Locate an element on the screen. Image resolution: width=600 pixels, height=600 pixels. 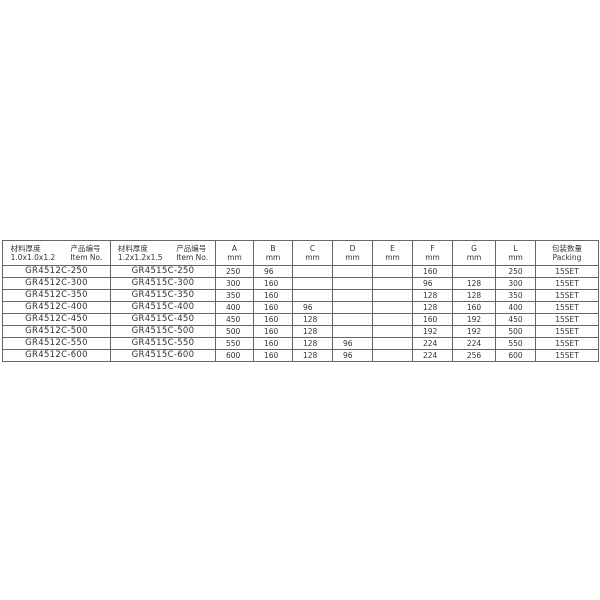
cell-item1: GR4512C-250 is located at coordinates (56, 271).